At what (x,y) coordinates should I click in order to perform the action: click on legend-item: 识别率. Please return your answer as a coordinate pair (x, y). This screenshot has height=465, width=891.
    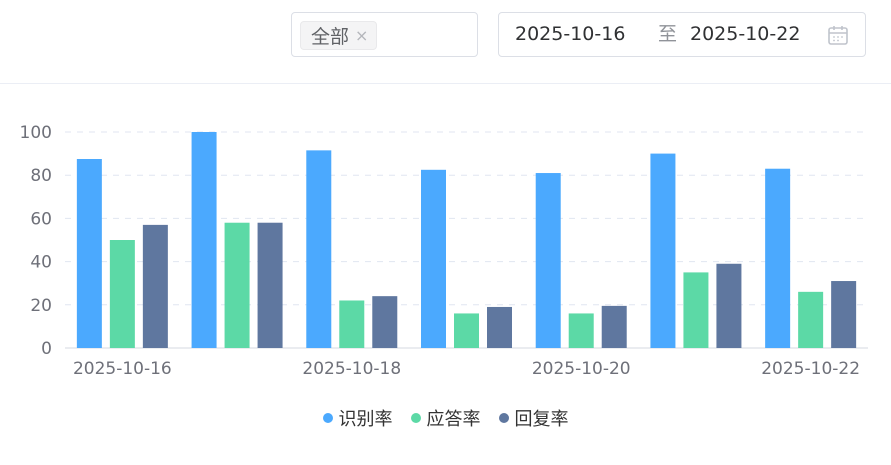
    Looking at the image, I should click on (357, 418).